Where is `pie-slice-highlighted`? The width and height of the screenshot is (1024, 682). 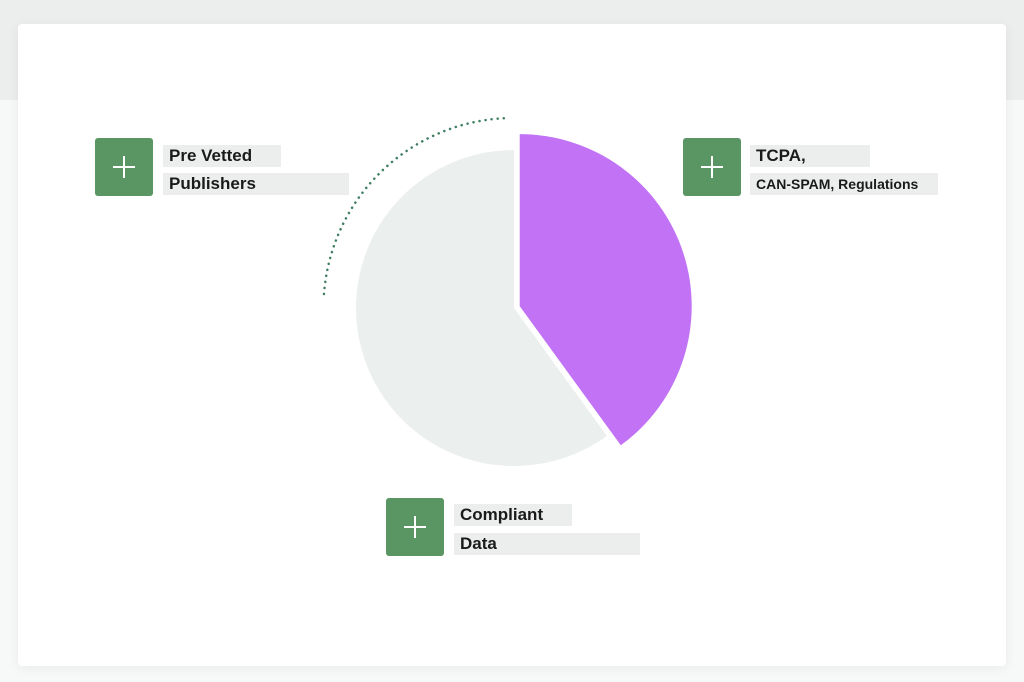 pie-slice-highlighted is located at coordinates (605, 290).